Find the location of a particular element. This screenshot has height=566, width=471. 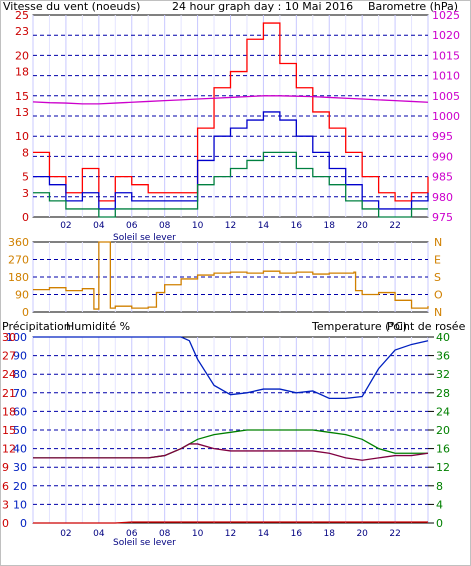

x-tick-label: 20 is located at coordinates (362, 534).